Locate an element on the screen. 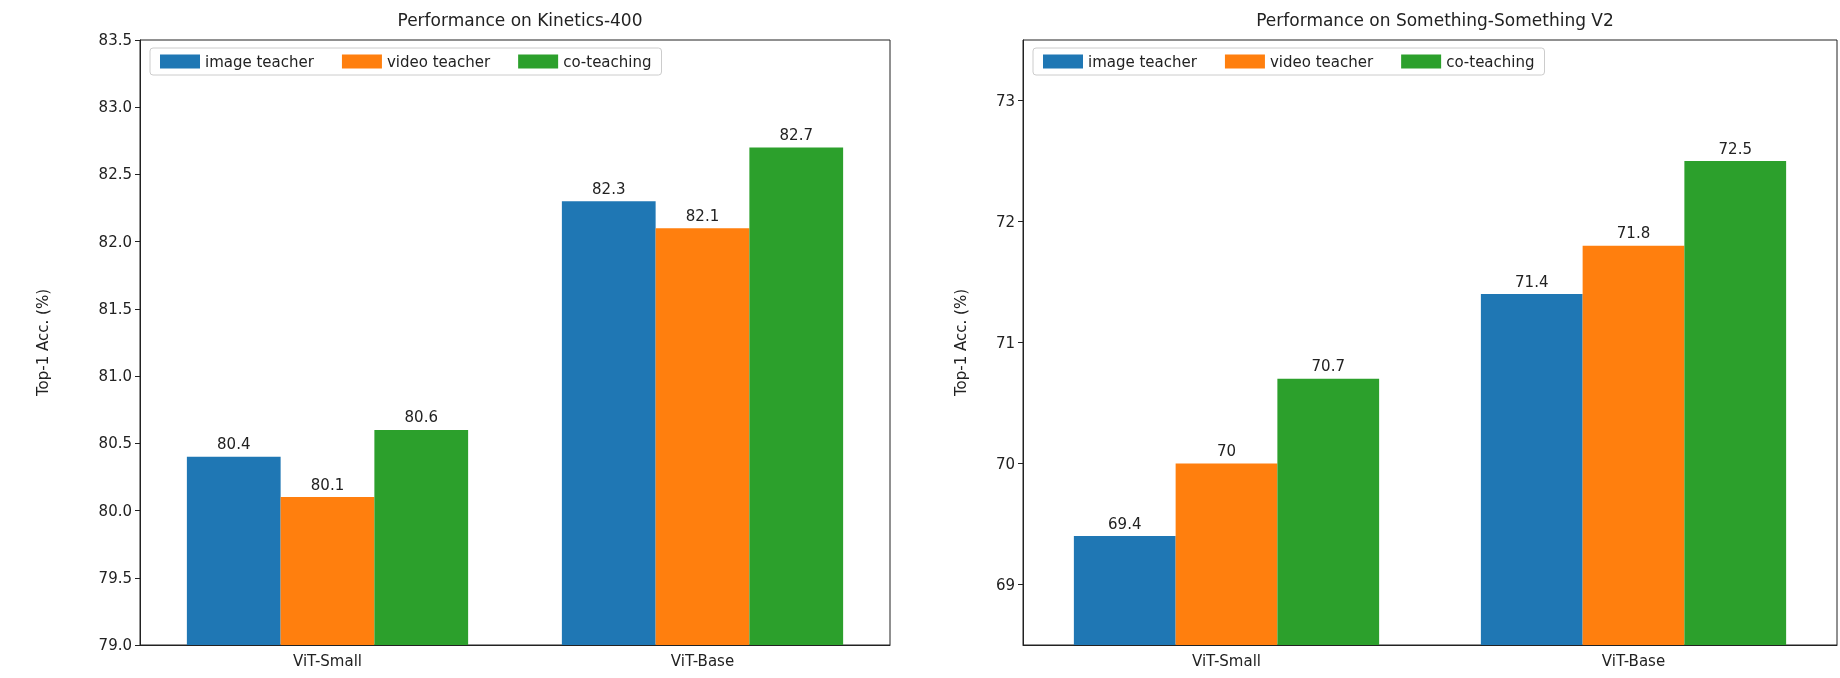 The height and width of the screenshot is (678, 1840). data-label: 71.8 is located at coordinates (1633, 233).